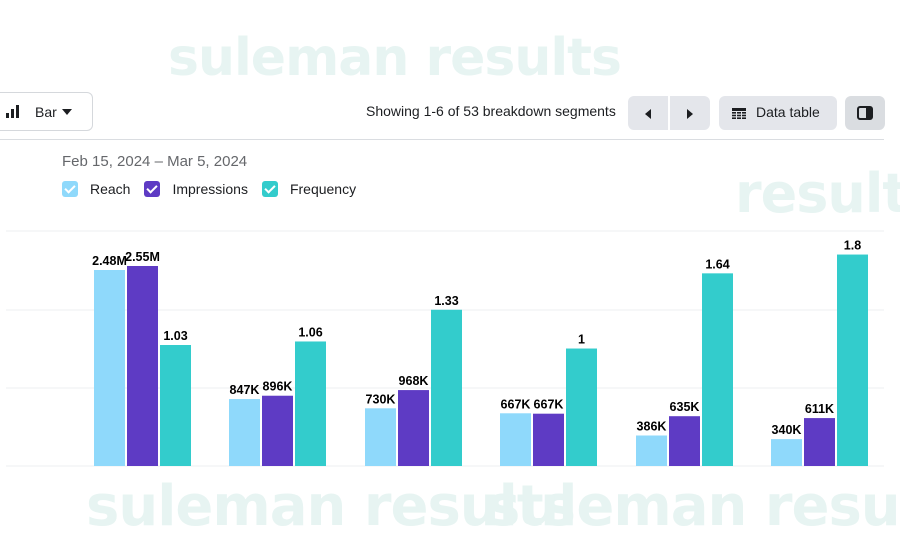  I want to click on bar-chart-icon, so click(13, 111).